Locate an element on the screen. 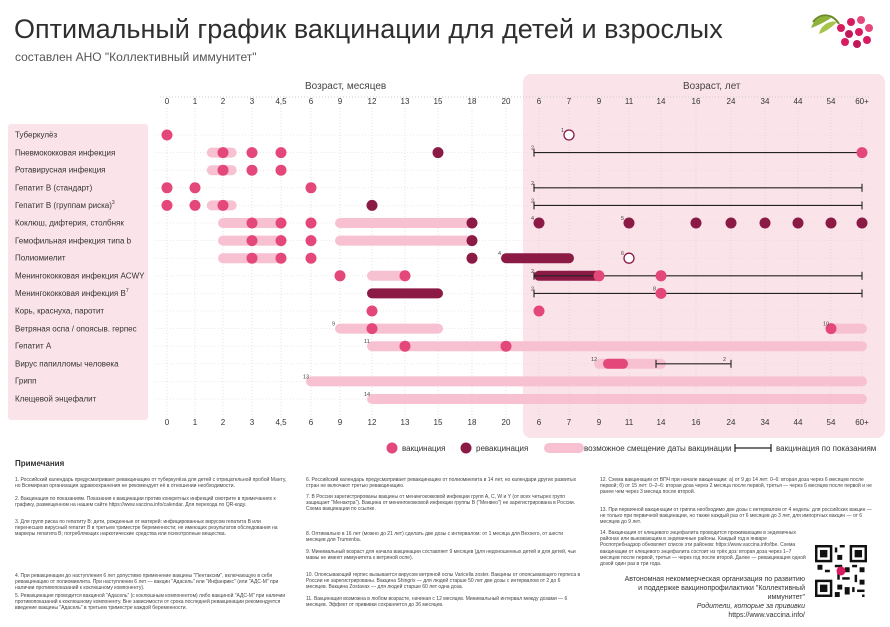 The width and height of the screenshot is (890, 627). age-tick-bottom: 12 is located at coordinates (372, 422).